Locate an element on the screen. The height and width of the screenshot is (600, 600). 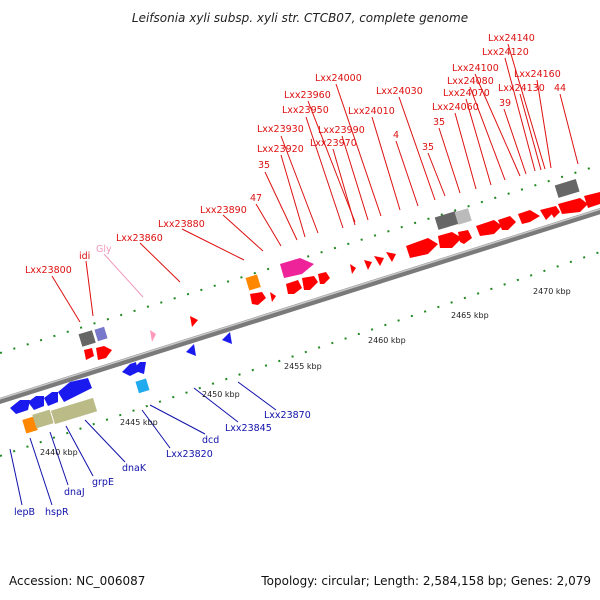
gene-label: Lxx24080 is located at coordinates (470, 81).